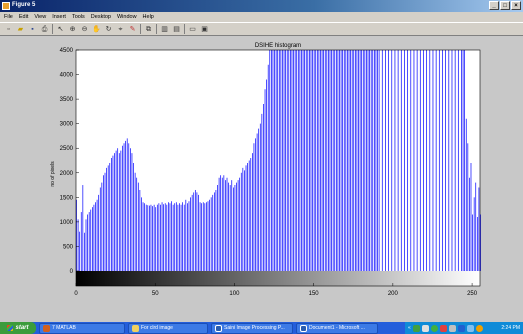  I want to click on colorbar-icon: ▥, so click(164, 29).